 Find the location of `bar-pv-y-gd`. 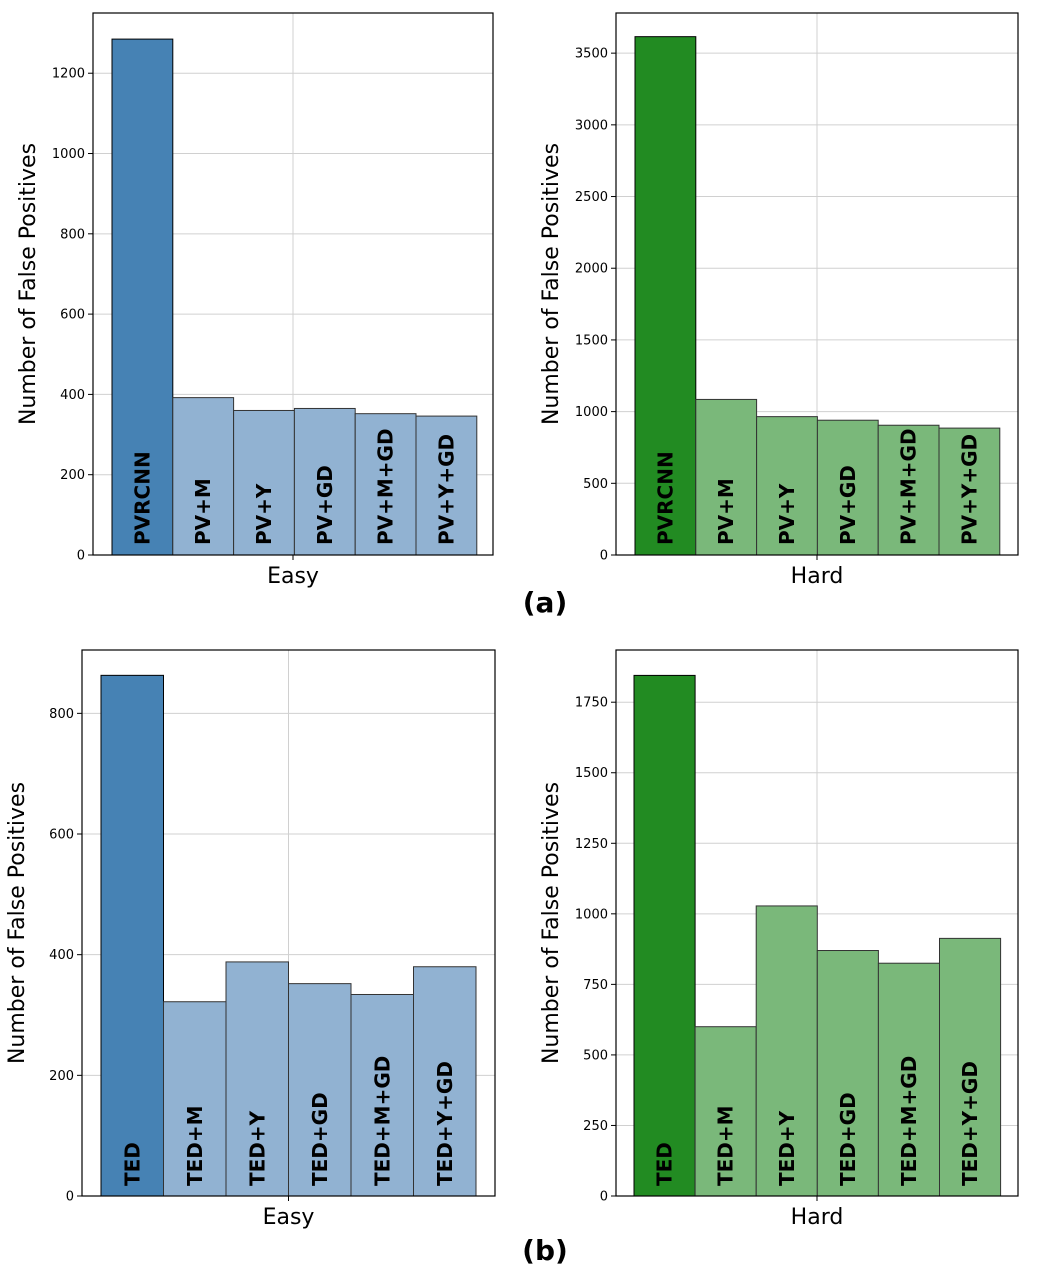

bar-pv-y-gd is located at coordinates (969, 491).